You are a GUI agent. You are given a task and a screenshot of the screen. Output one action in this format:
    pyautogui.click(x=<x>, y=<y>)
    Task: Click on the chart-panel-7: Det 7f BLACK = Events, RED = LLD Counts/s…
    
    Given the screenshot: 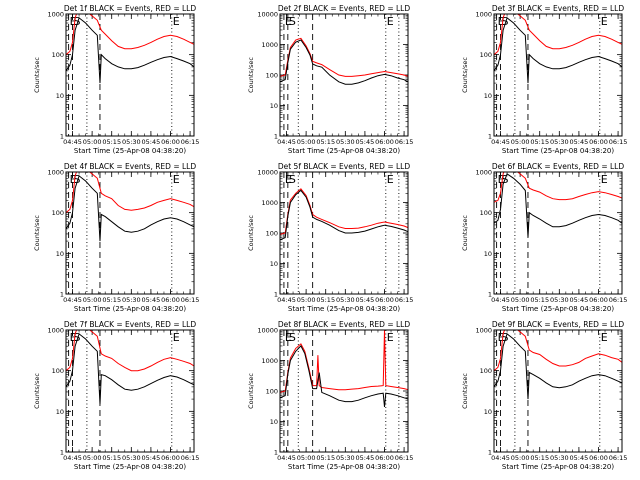 What is the action you would take?
    pyautogui.click(x=116, y=395)
    